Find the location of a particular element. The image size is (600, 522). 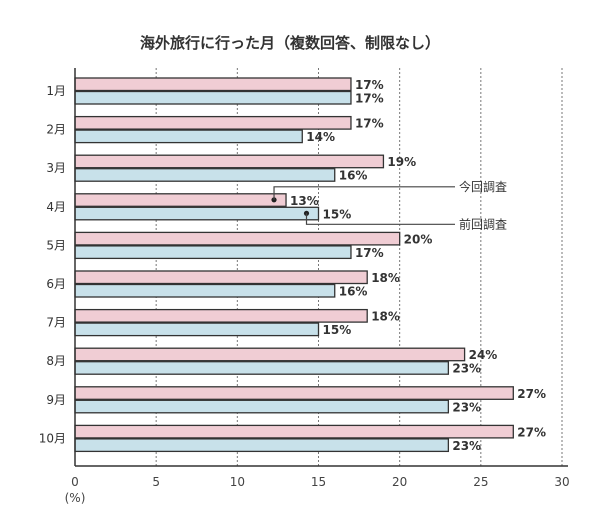

category-label: 8月 is located at coordinates (56, 361).